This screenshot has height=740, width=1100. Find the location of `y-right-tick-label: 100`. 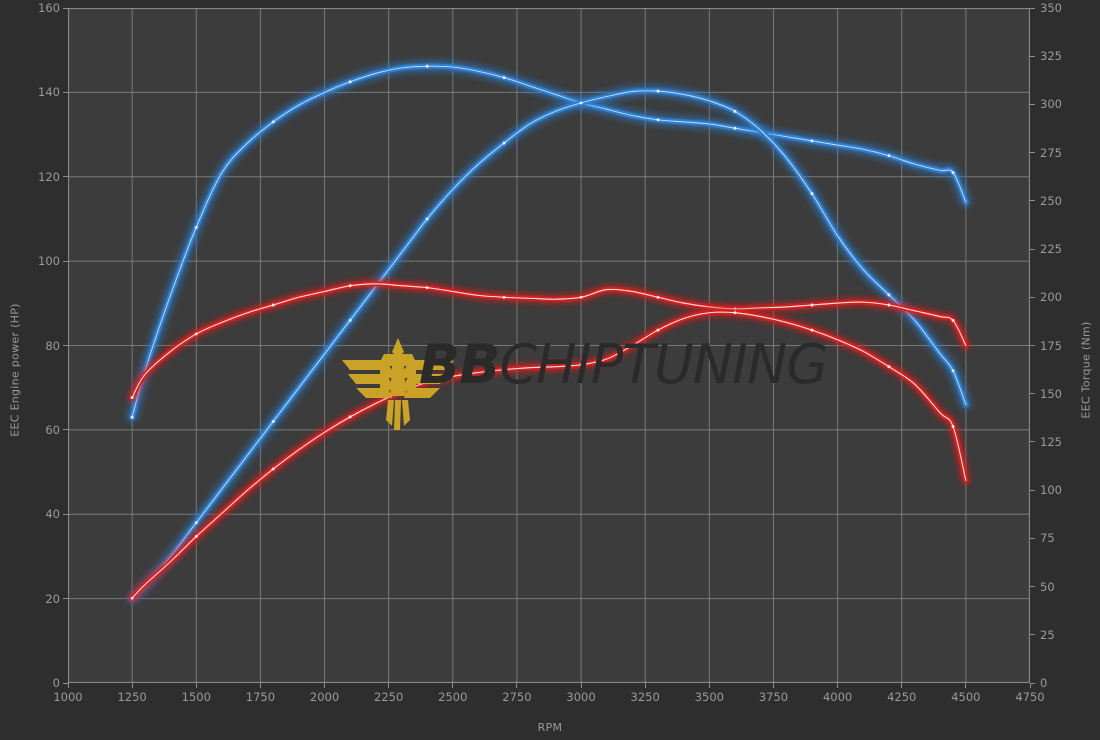

y-right-tick-label: 100 is located at coordinates (1051, 490).